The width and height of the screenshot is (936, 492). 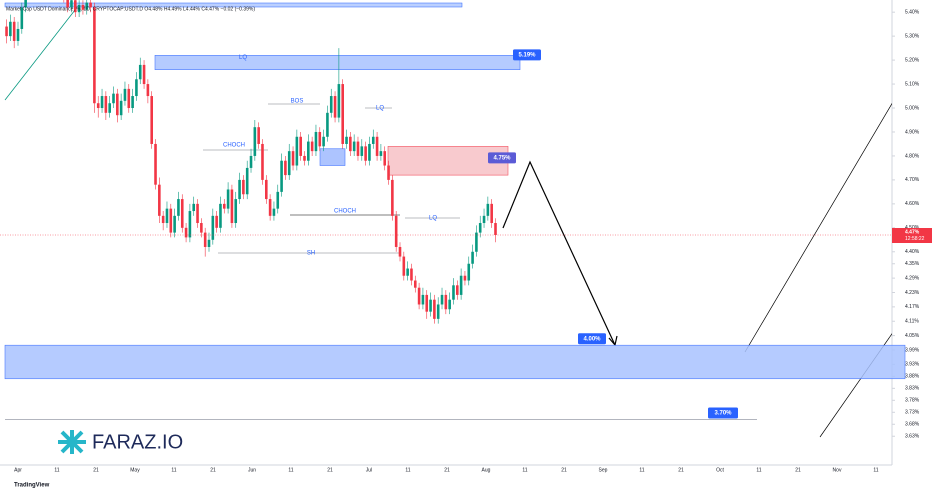 I want to click on x-tick-label: Nov, so click(x=837, y=470).